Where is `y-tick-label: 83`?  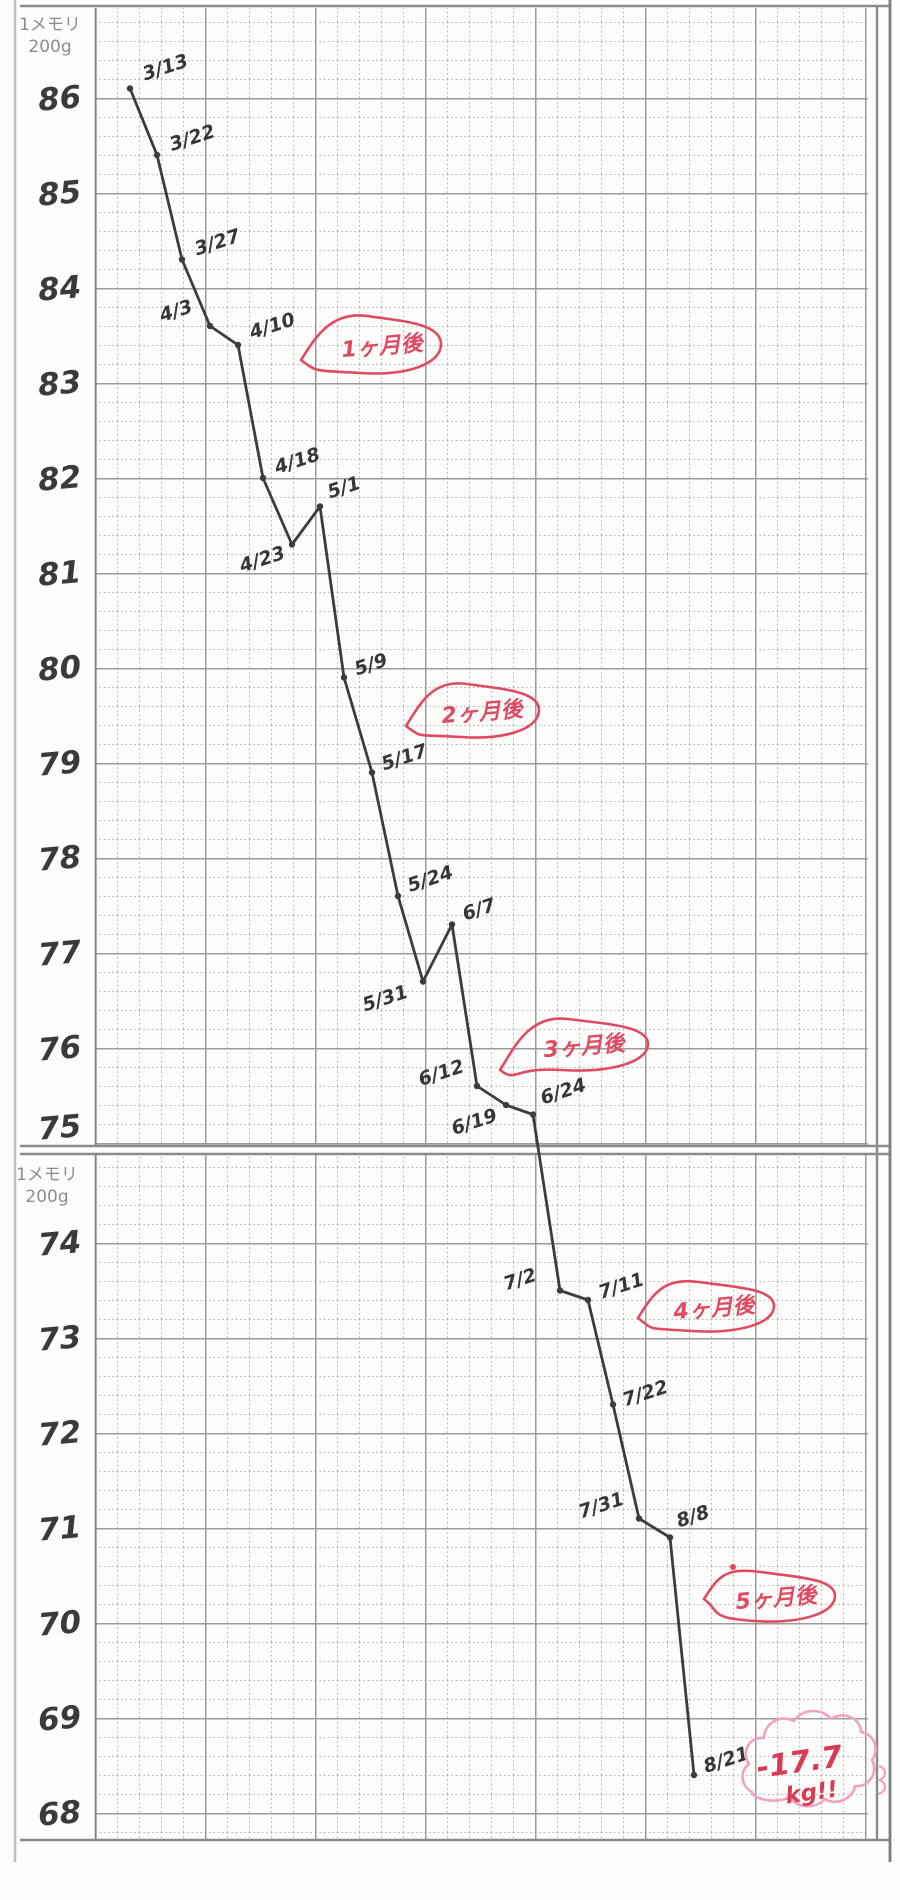 y-tick-label: 83 is located at coordinates (60, 384).